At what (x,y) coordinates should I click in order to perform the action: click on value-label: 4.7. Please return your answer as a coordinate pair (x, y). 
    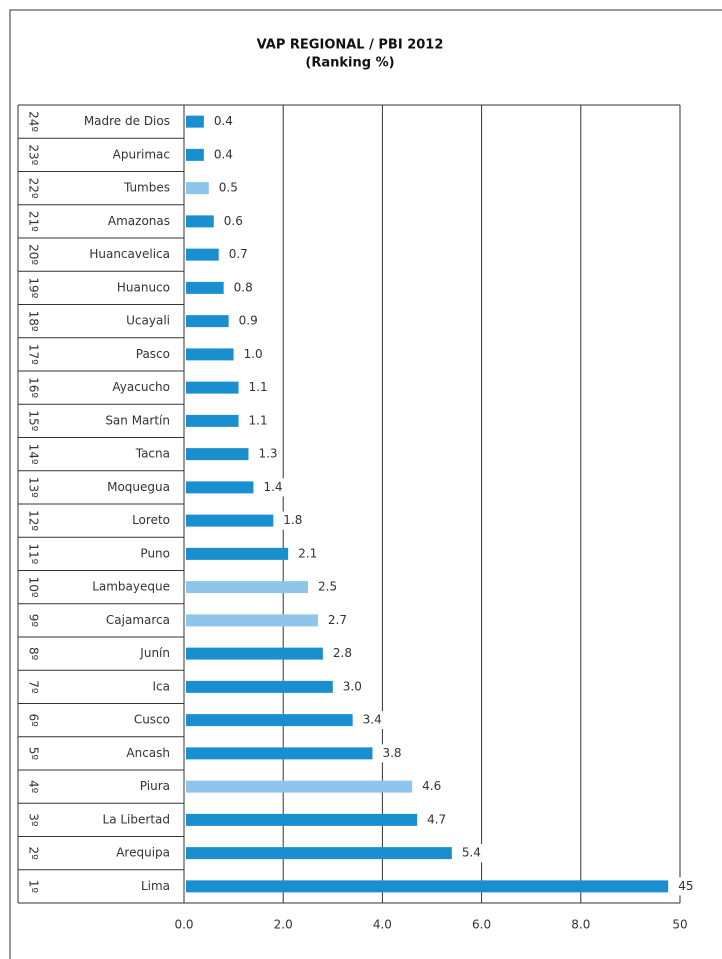
    Looking at the image, I should click on (436, 819).